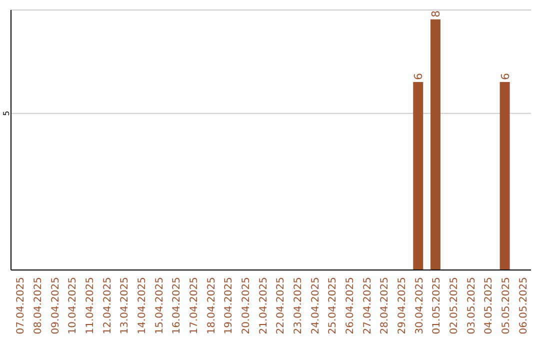  Describe the element at coordinates (506, 305) in the screenshot. I see `x-tick-label: 05.05.2025` at that location.